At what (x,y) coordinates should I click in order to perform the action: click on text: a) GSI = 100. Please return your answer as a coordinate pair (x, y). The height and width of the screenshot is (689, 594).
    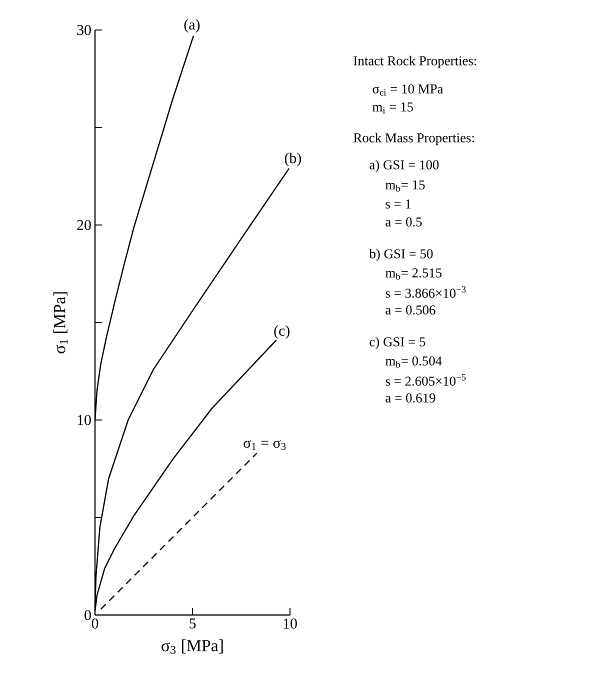
    Looking at the image, I should click on (404, 166).